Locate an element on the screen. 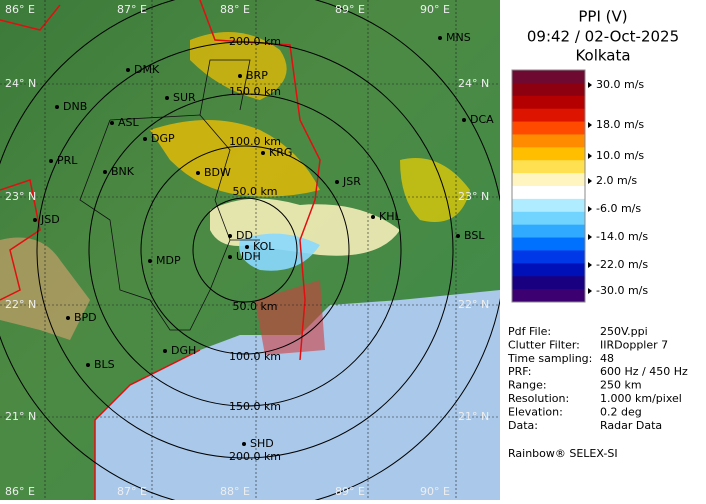  delta is located at coordinates (290, 317).